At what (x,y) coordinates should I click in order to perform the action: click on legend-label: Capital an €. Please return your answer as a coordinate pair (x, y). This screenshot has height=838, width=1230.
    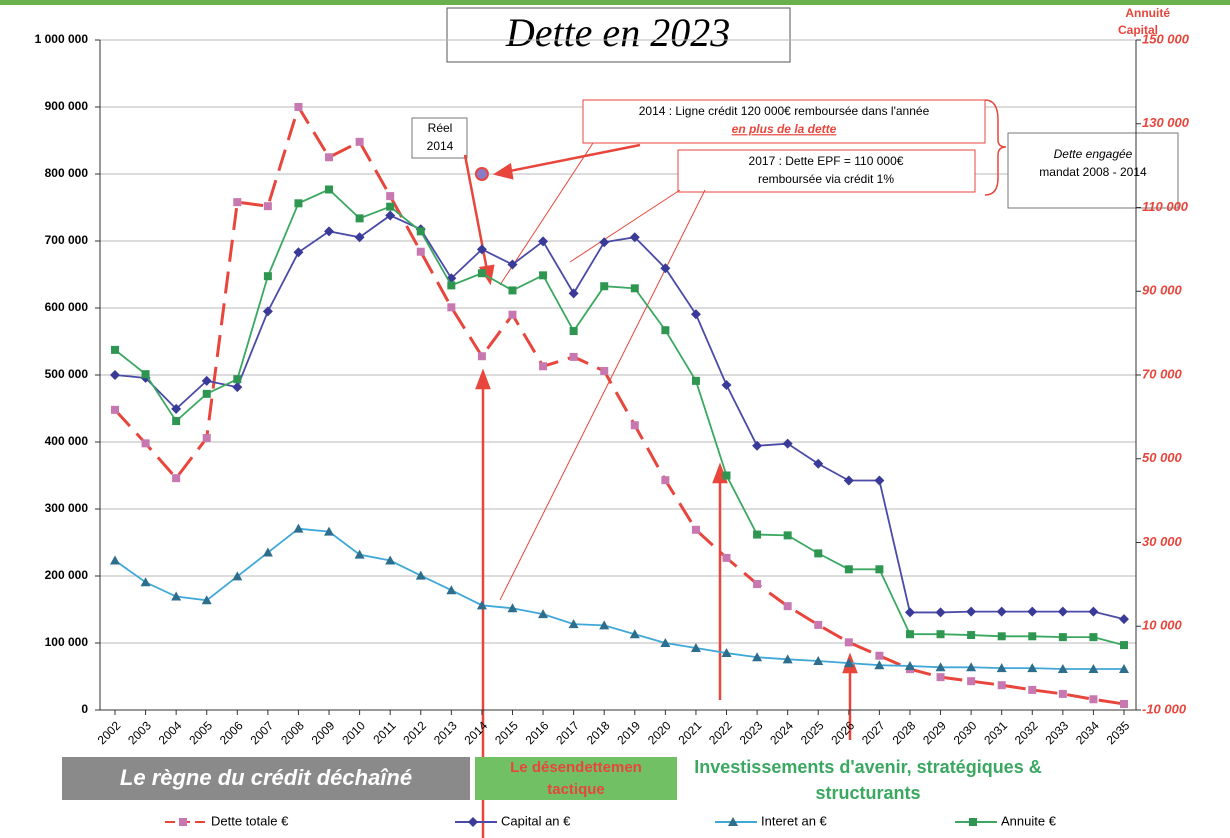
    Looking at the image, I should click on (536, 820).